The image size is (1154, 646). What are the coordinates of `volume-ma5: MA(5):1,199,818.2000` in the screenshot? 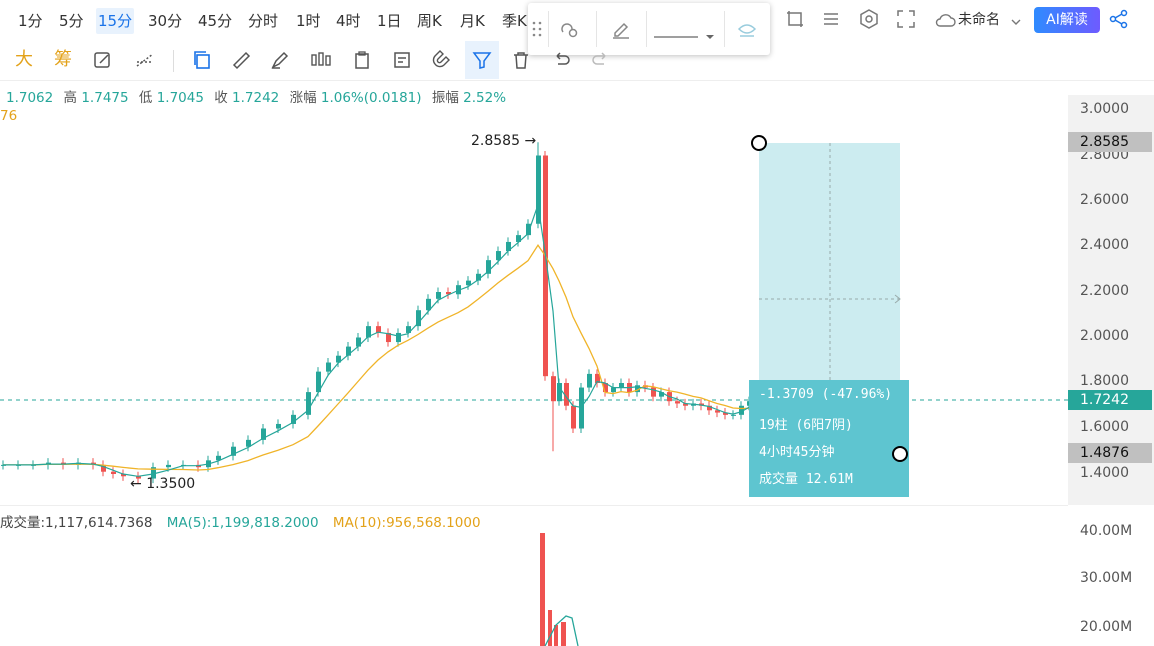 It's located at (242, 523).